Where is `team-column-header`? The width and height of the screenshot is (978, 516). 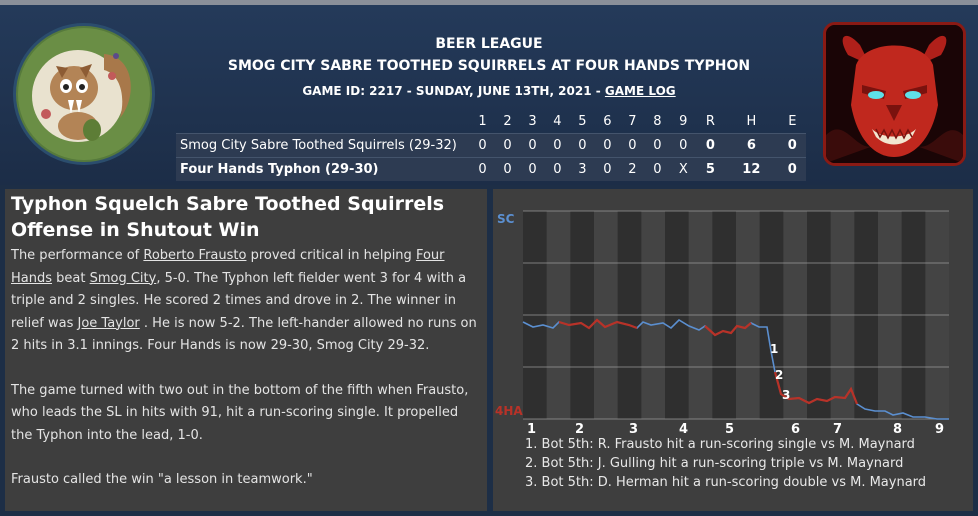
team-column-header is located at coordinates (323, 122).